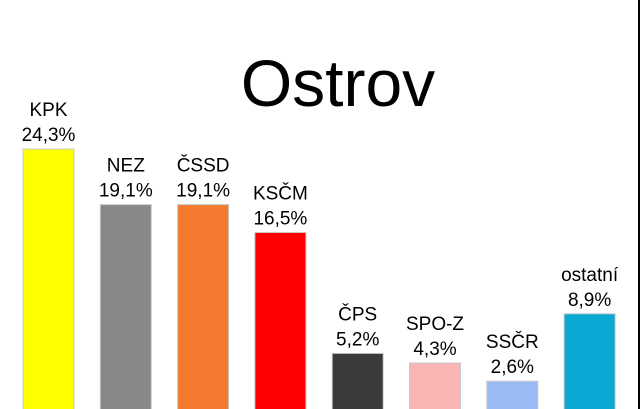  What do you see at coordinates (126, 166) in the screenshot?
I see `category-label-1: NEZ` at bounding box center [126, 166].